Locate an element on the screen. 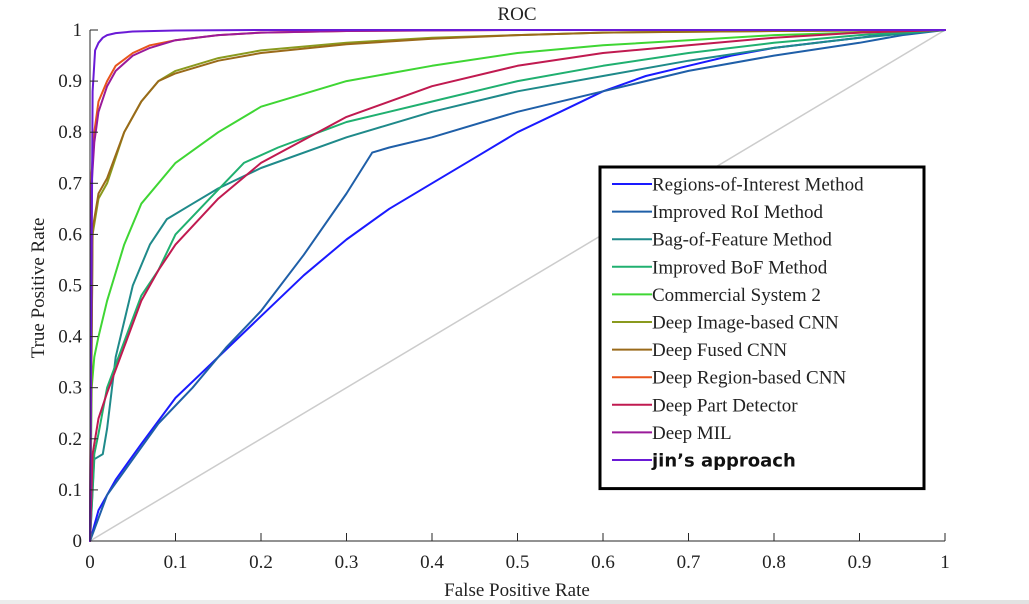  legend-label: Deep Part Detector is located at coordinates (725, 405).